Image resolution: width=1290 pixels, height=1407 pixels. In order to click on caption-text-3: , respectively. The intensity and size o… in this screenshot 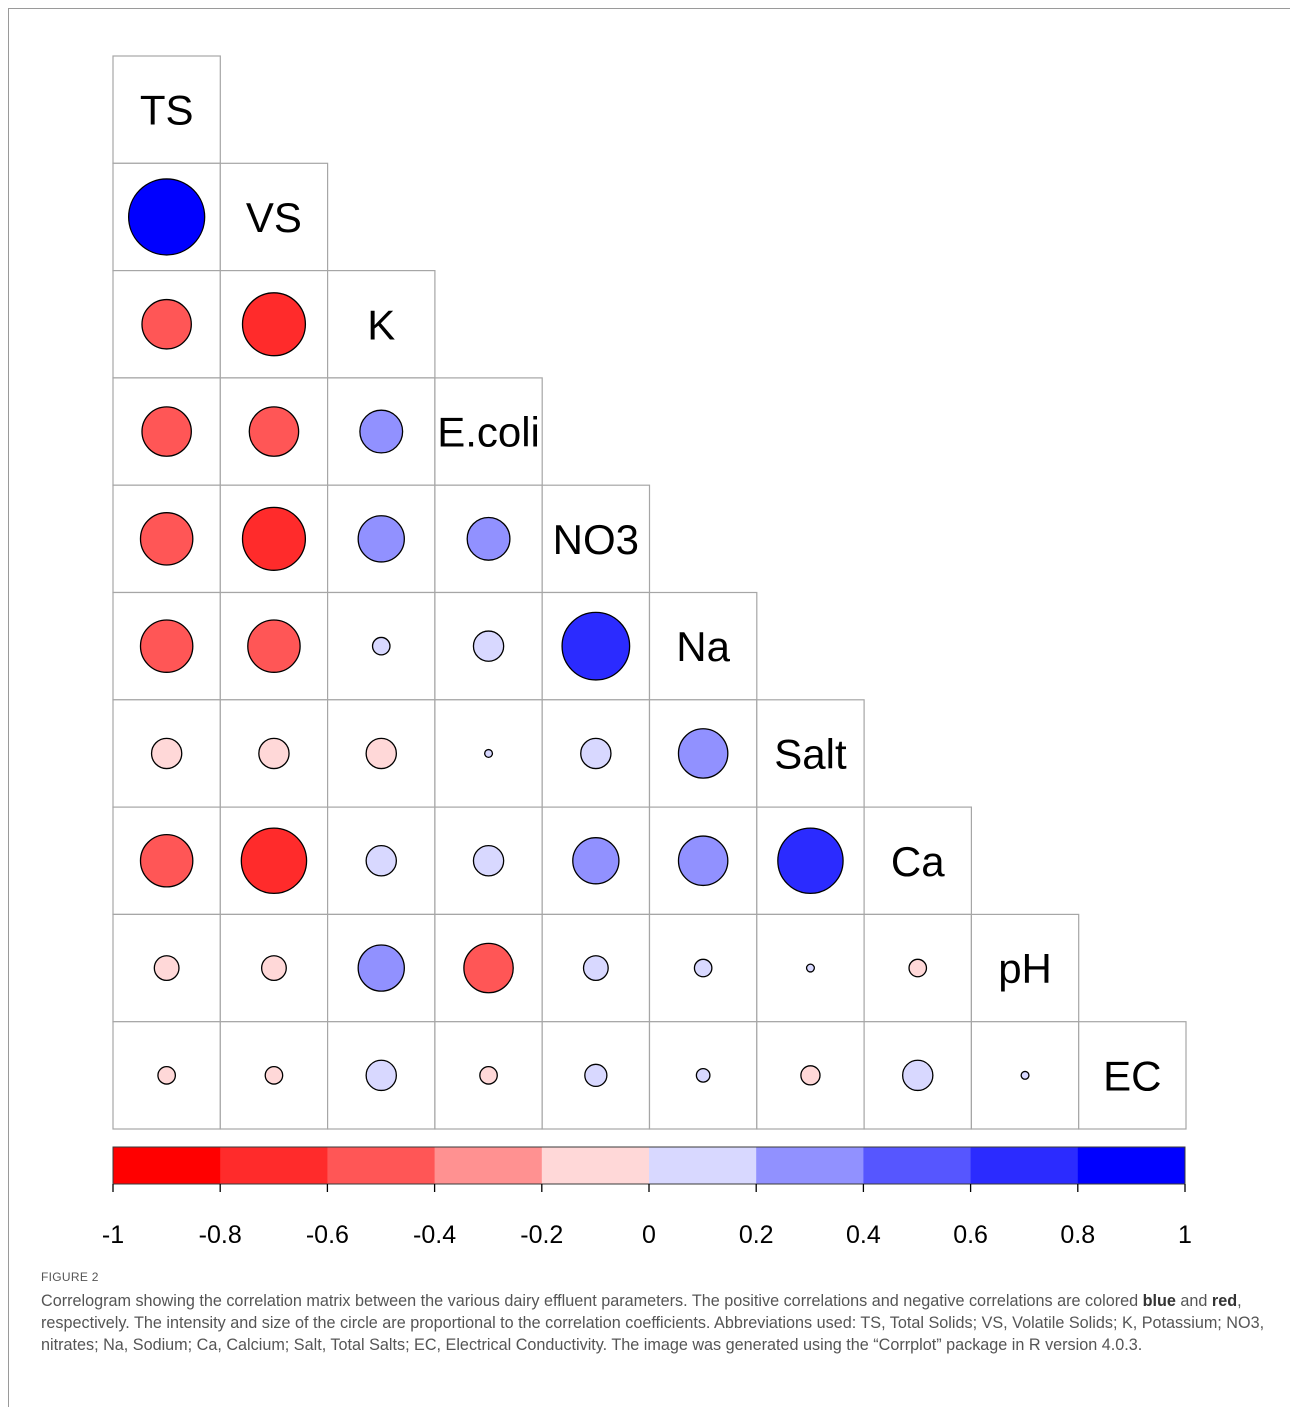, I will do `click(653, 1323)`.